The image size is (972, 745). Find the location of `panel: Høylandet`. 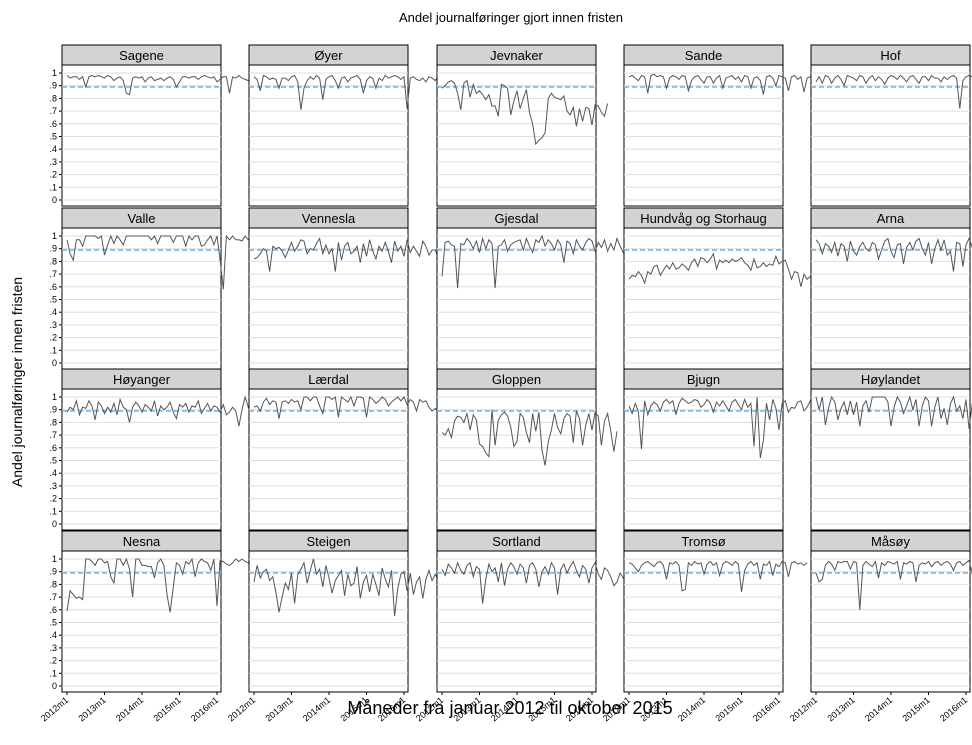

panel: Høylandet is located at coordinates (891, 449).